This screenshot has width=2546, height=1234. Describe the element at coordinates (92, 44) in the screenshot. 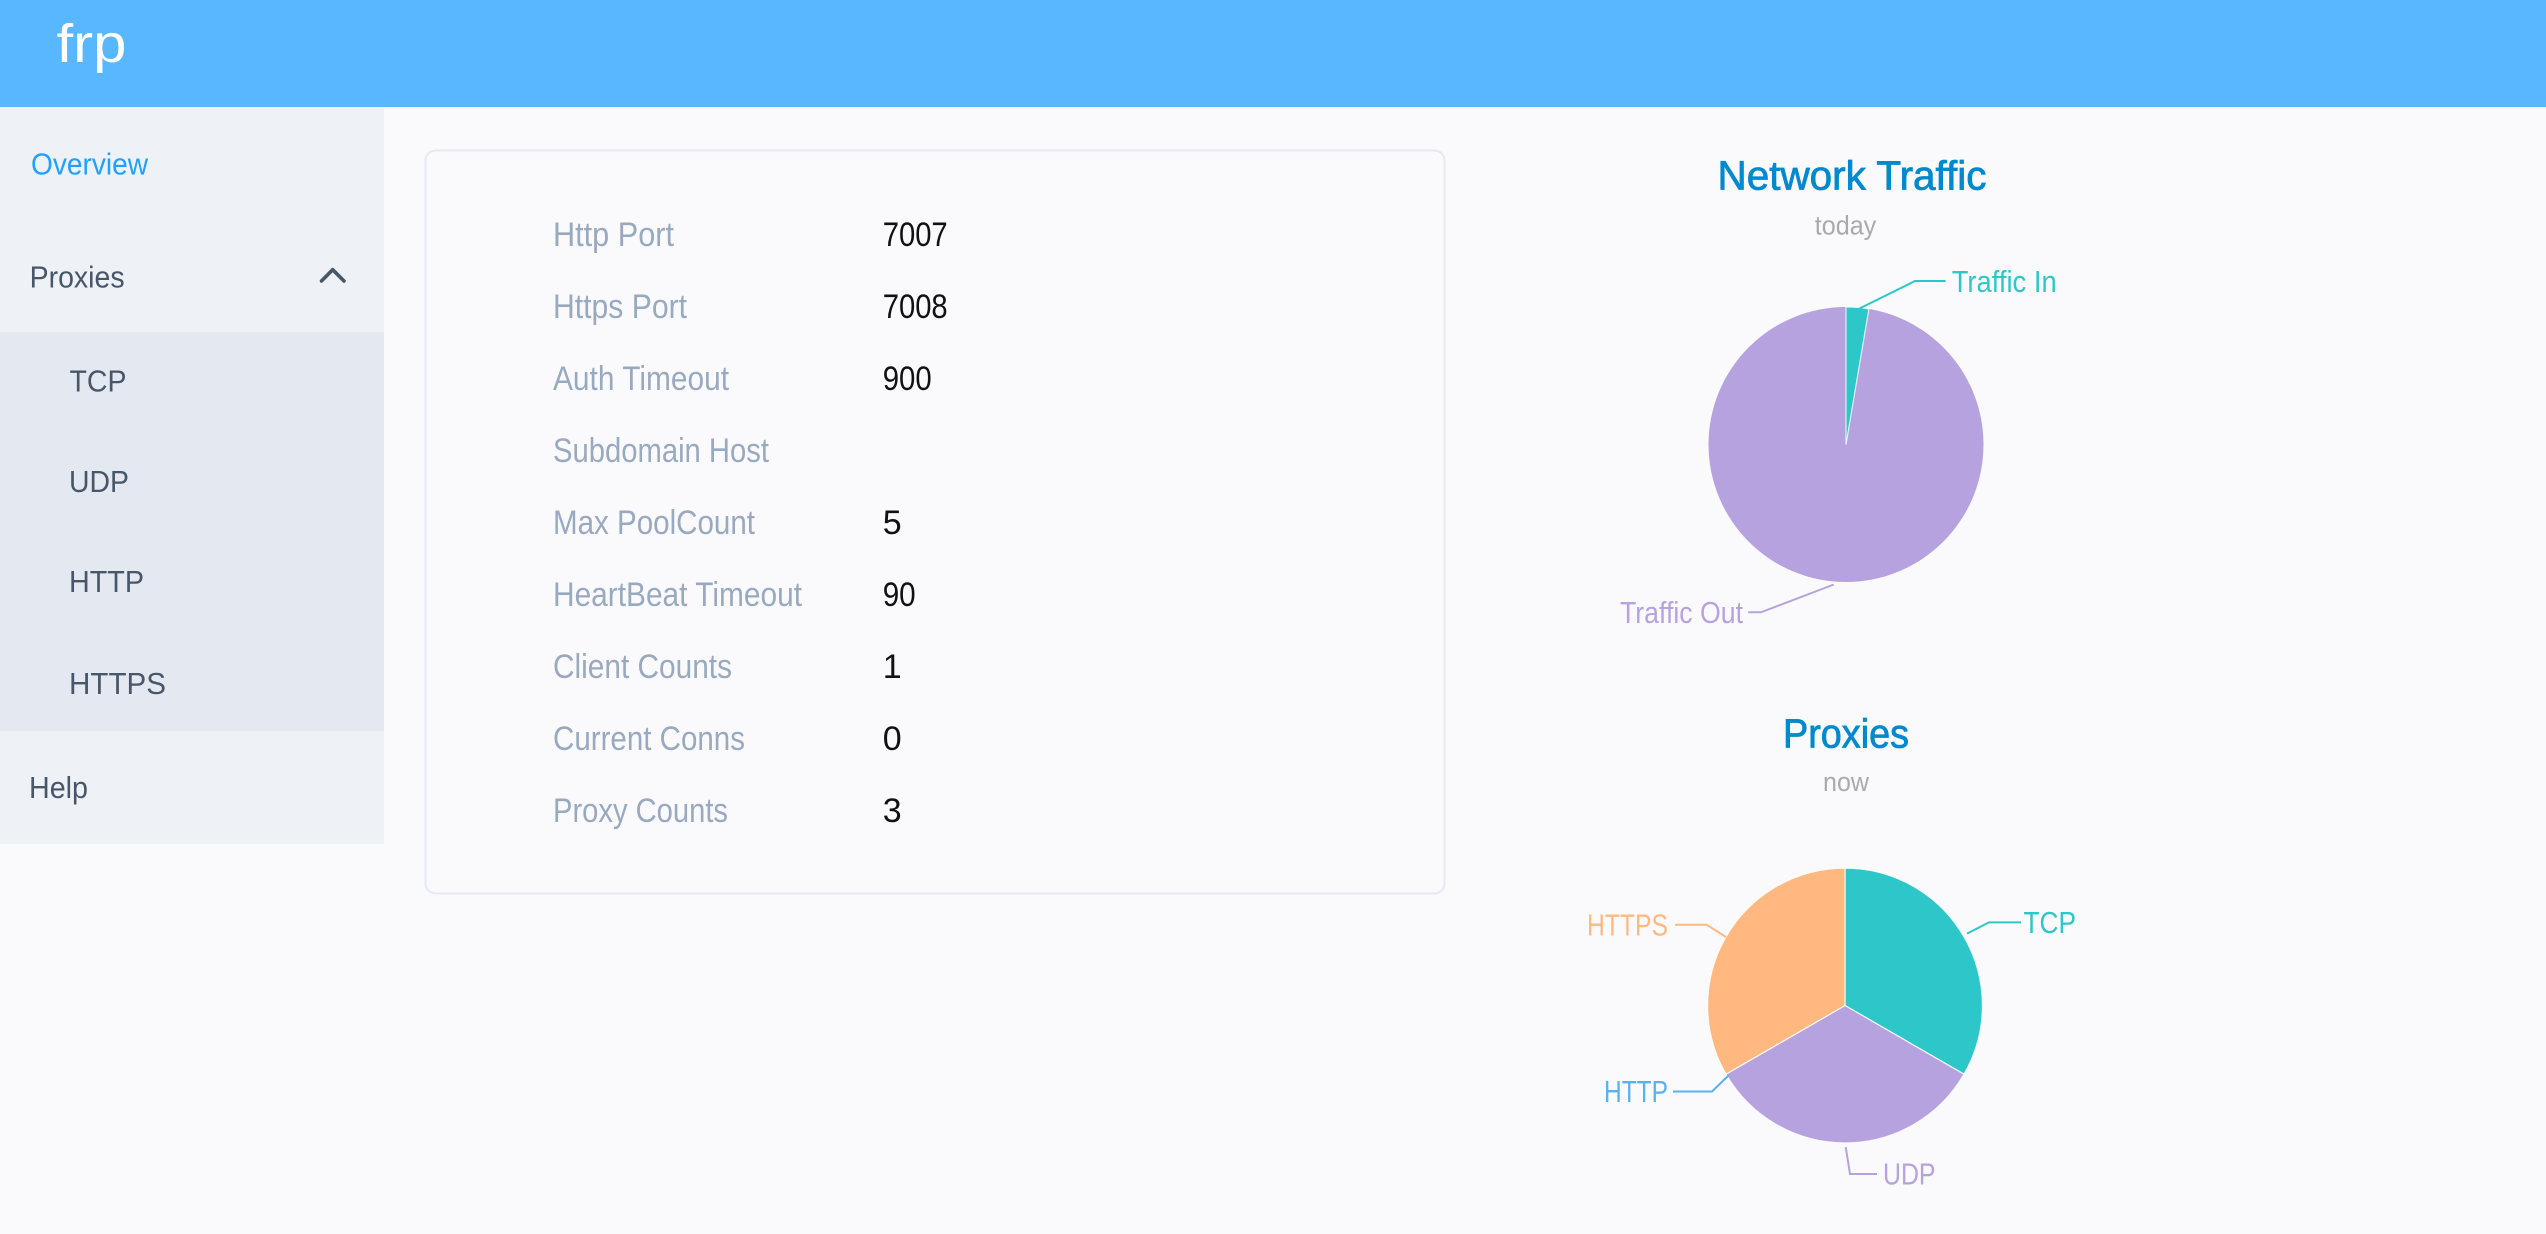

I see `svg-text: frp` at that location.